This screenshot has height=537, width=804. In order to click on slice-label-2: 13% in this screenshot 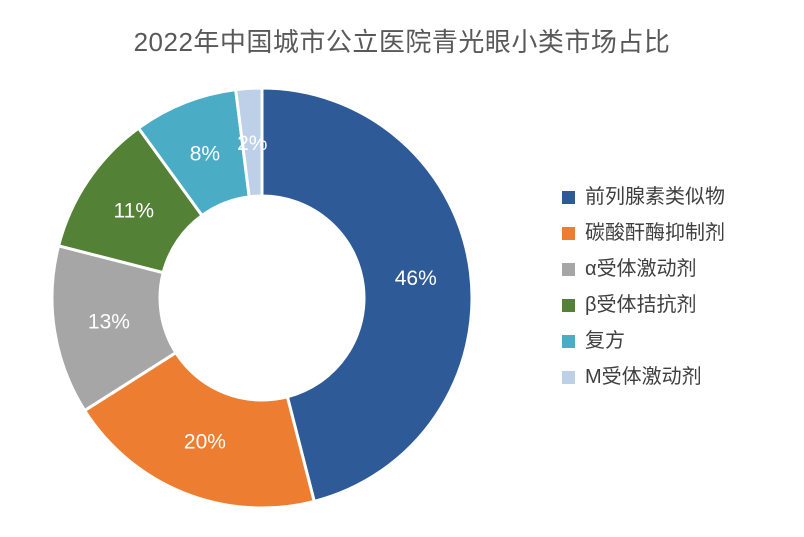, I will do `click(109, 322)`.